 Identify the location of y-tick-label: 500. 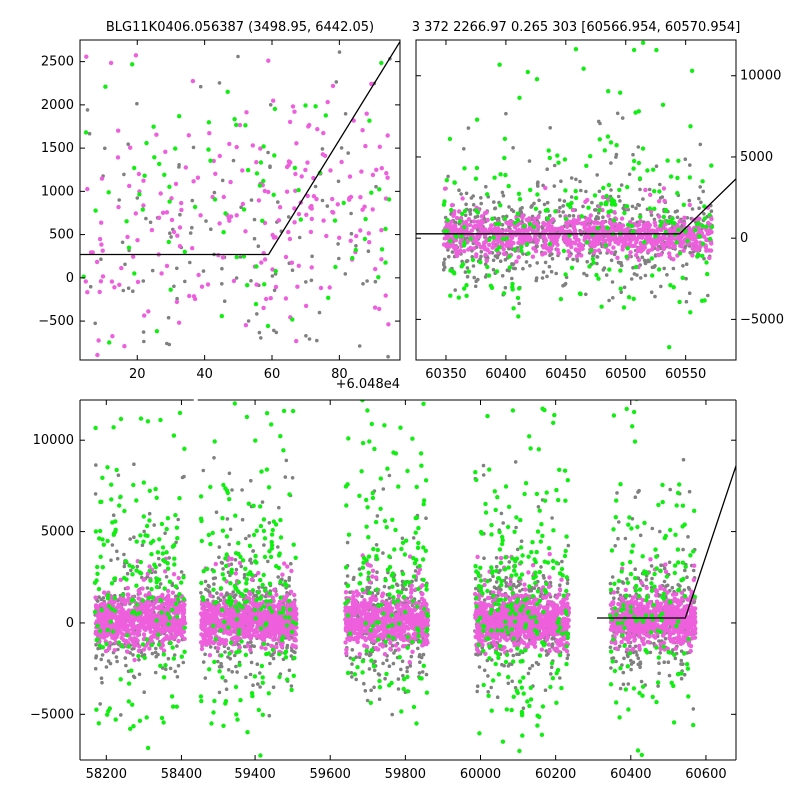
(61, 235).